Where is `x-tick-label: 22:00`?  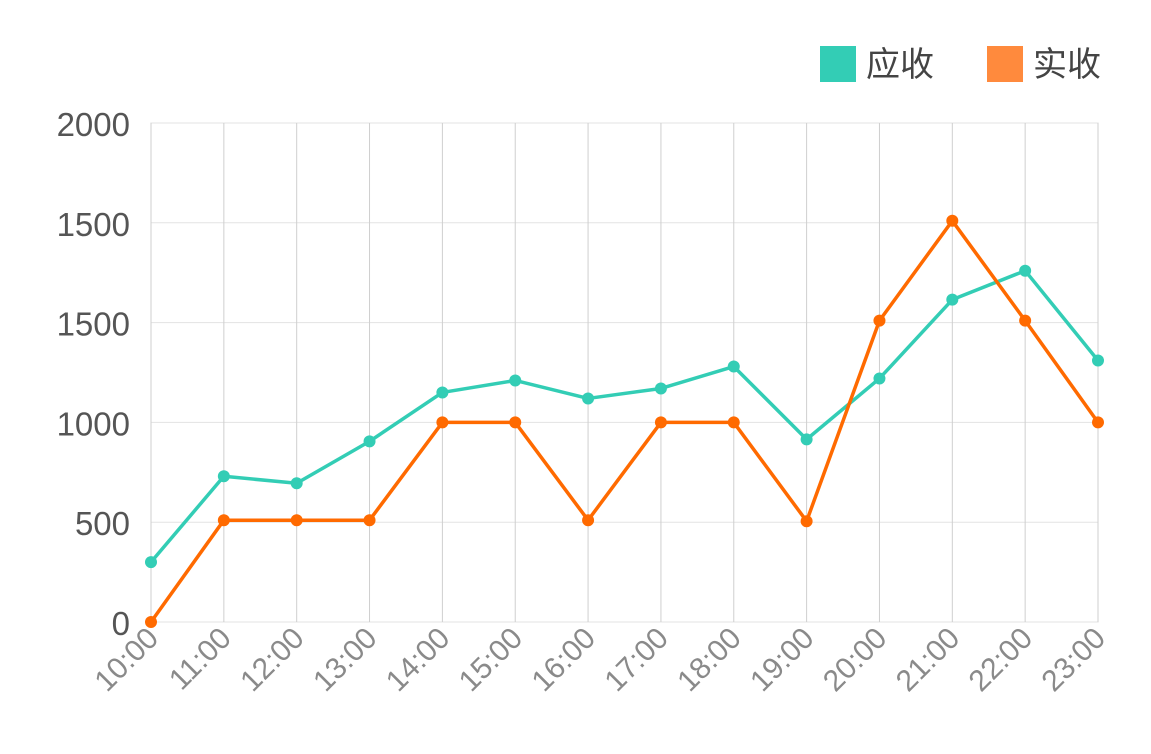
x-tick-label: 22:00 is located at coordinates (1001, 660).